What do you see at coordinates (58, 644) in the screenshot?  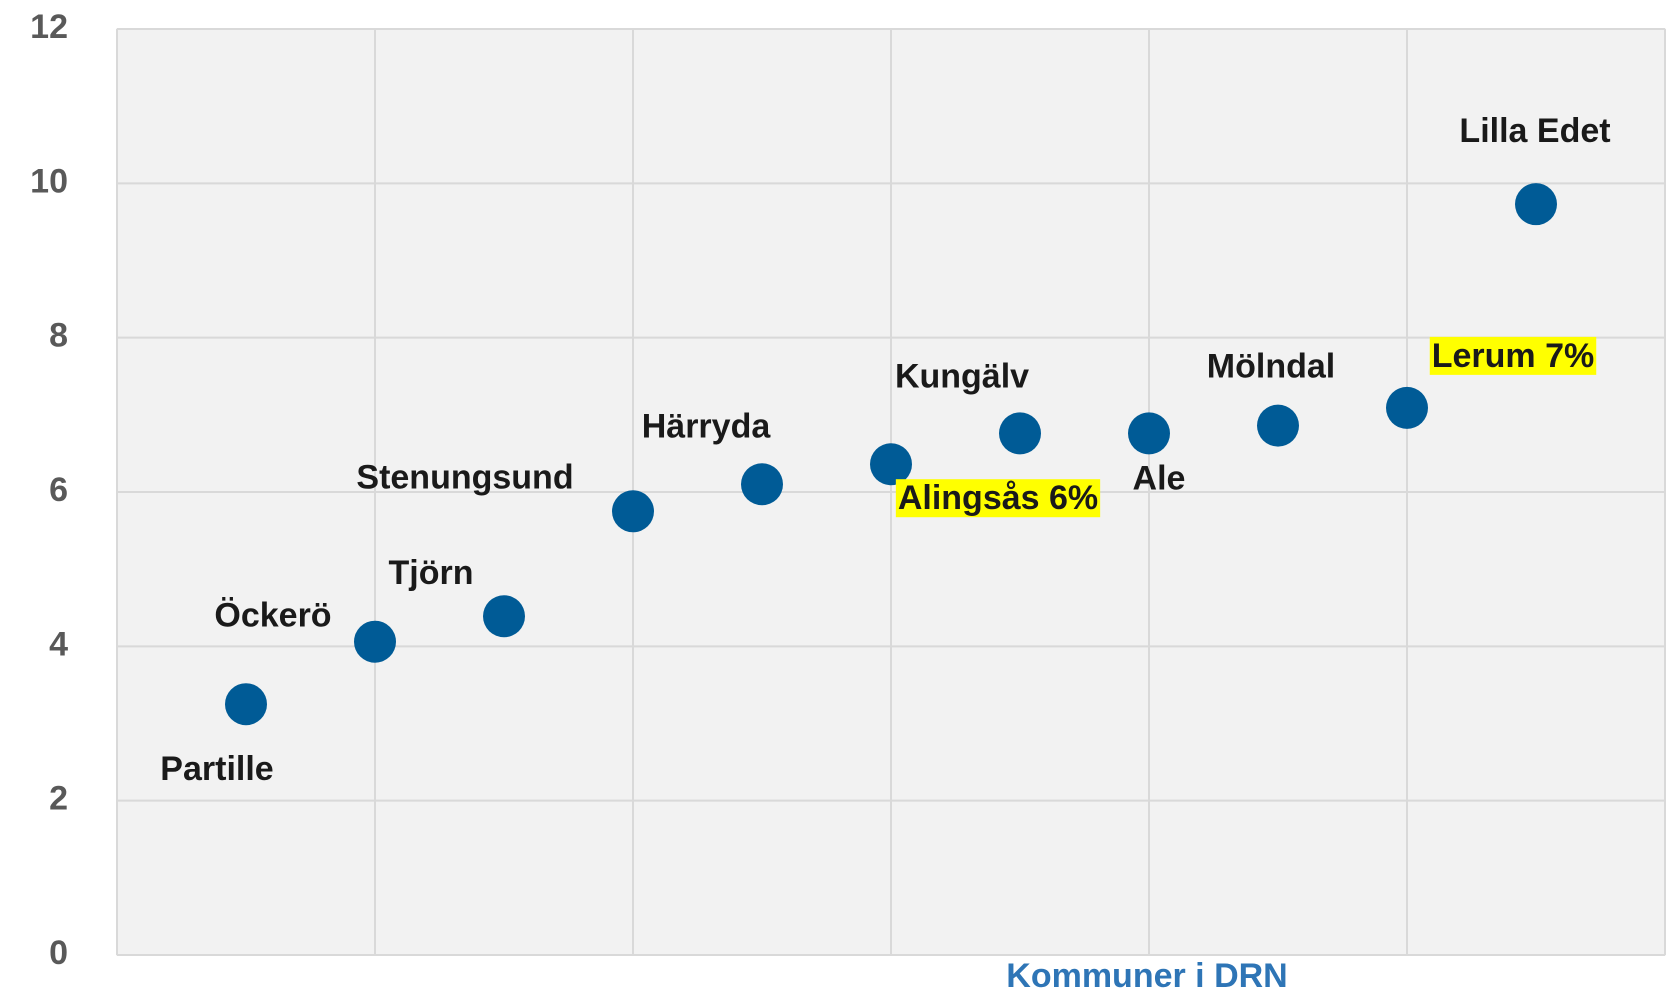 I see `y-tick-label: 4` at bounding box center [58, 644].